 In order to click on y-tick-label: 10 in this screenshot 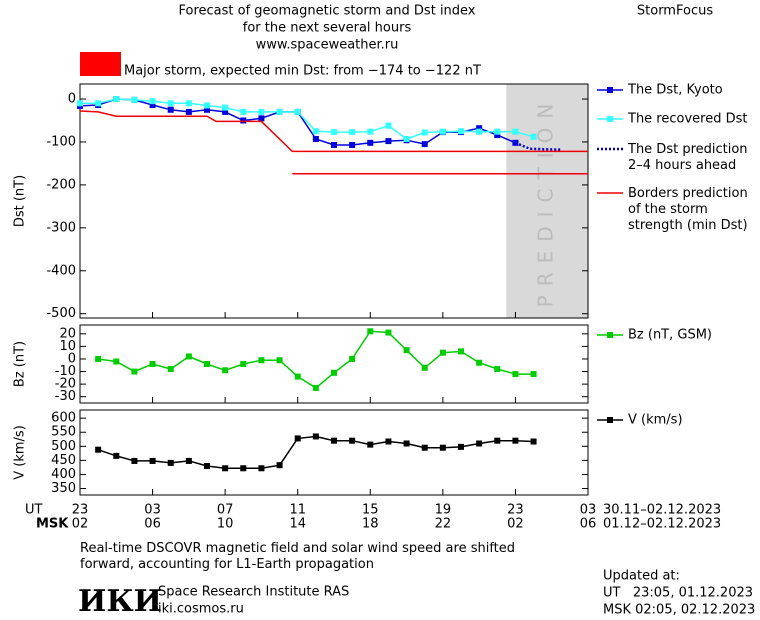, I will do `click(67, 346)`.